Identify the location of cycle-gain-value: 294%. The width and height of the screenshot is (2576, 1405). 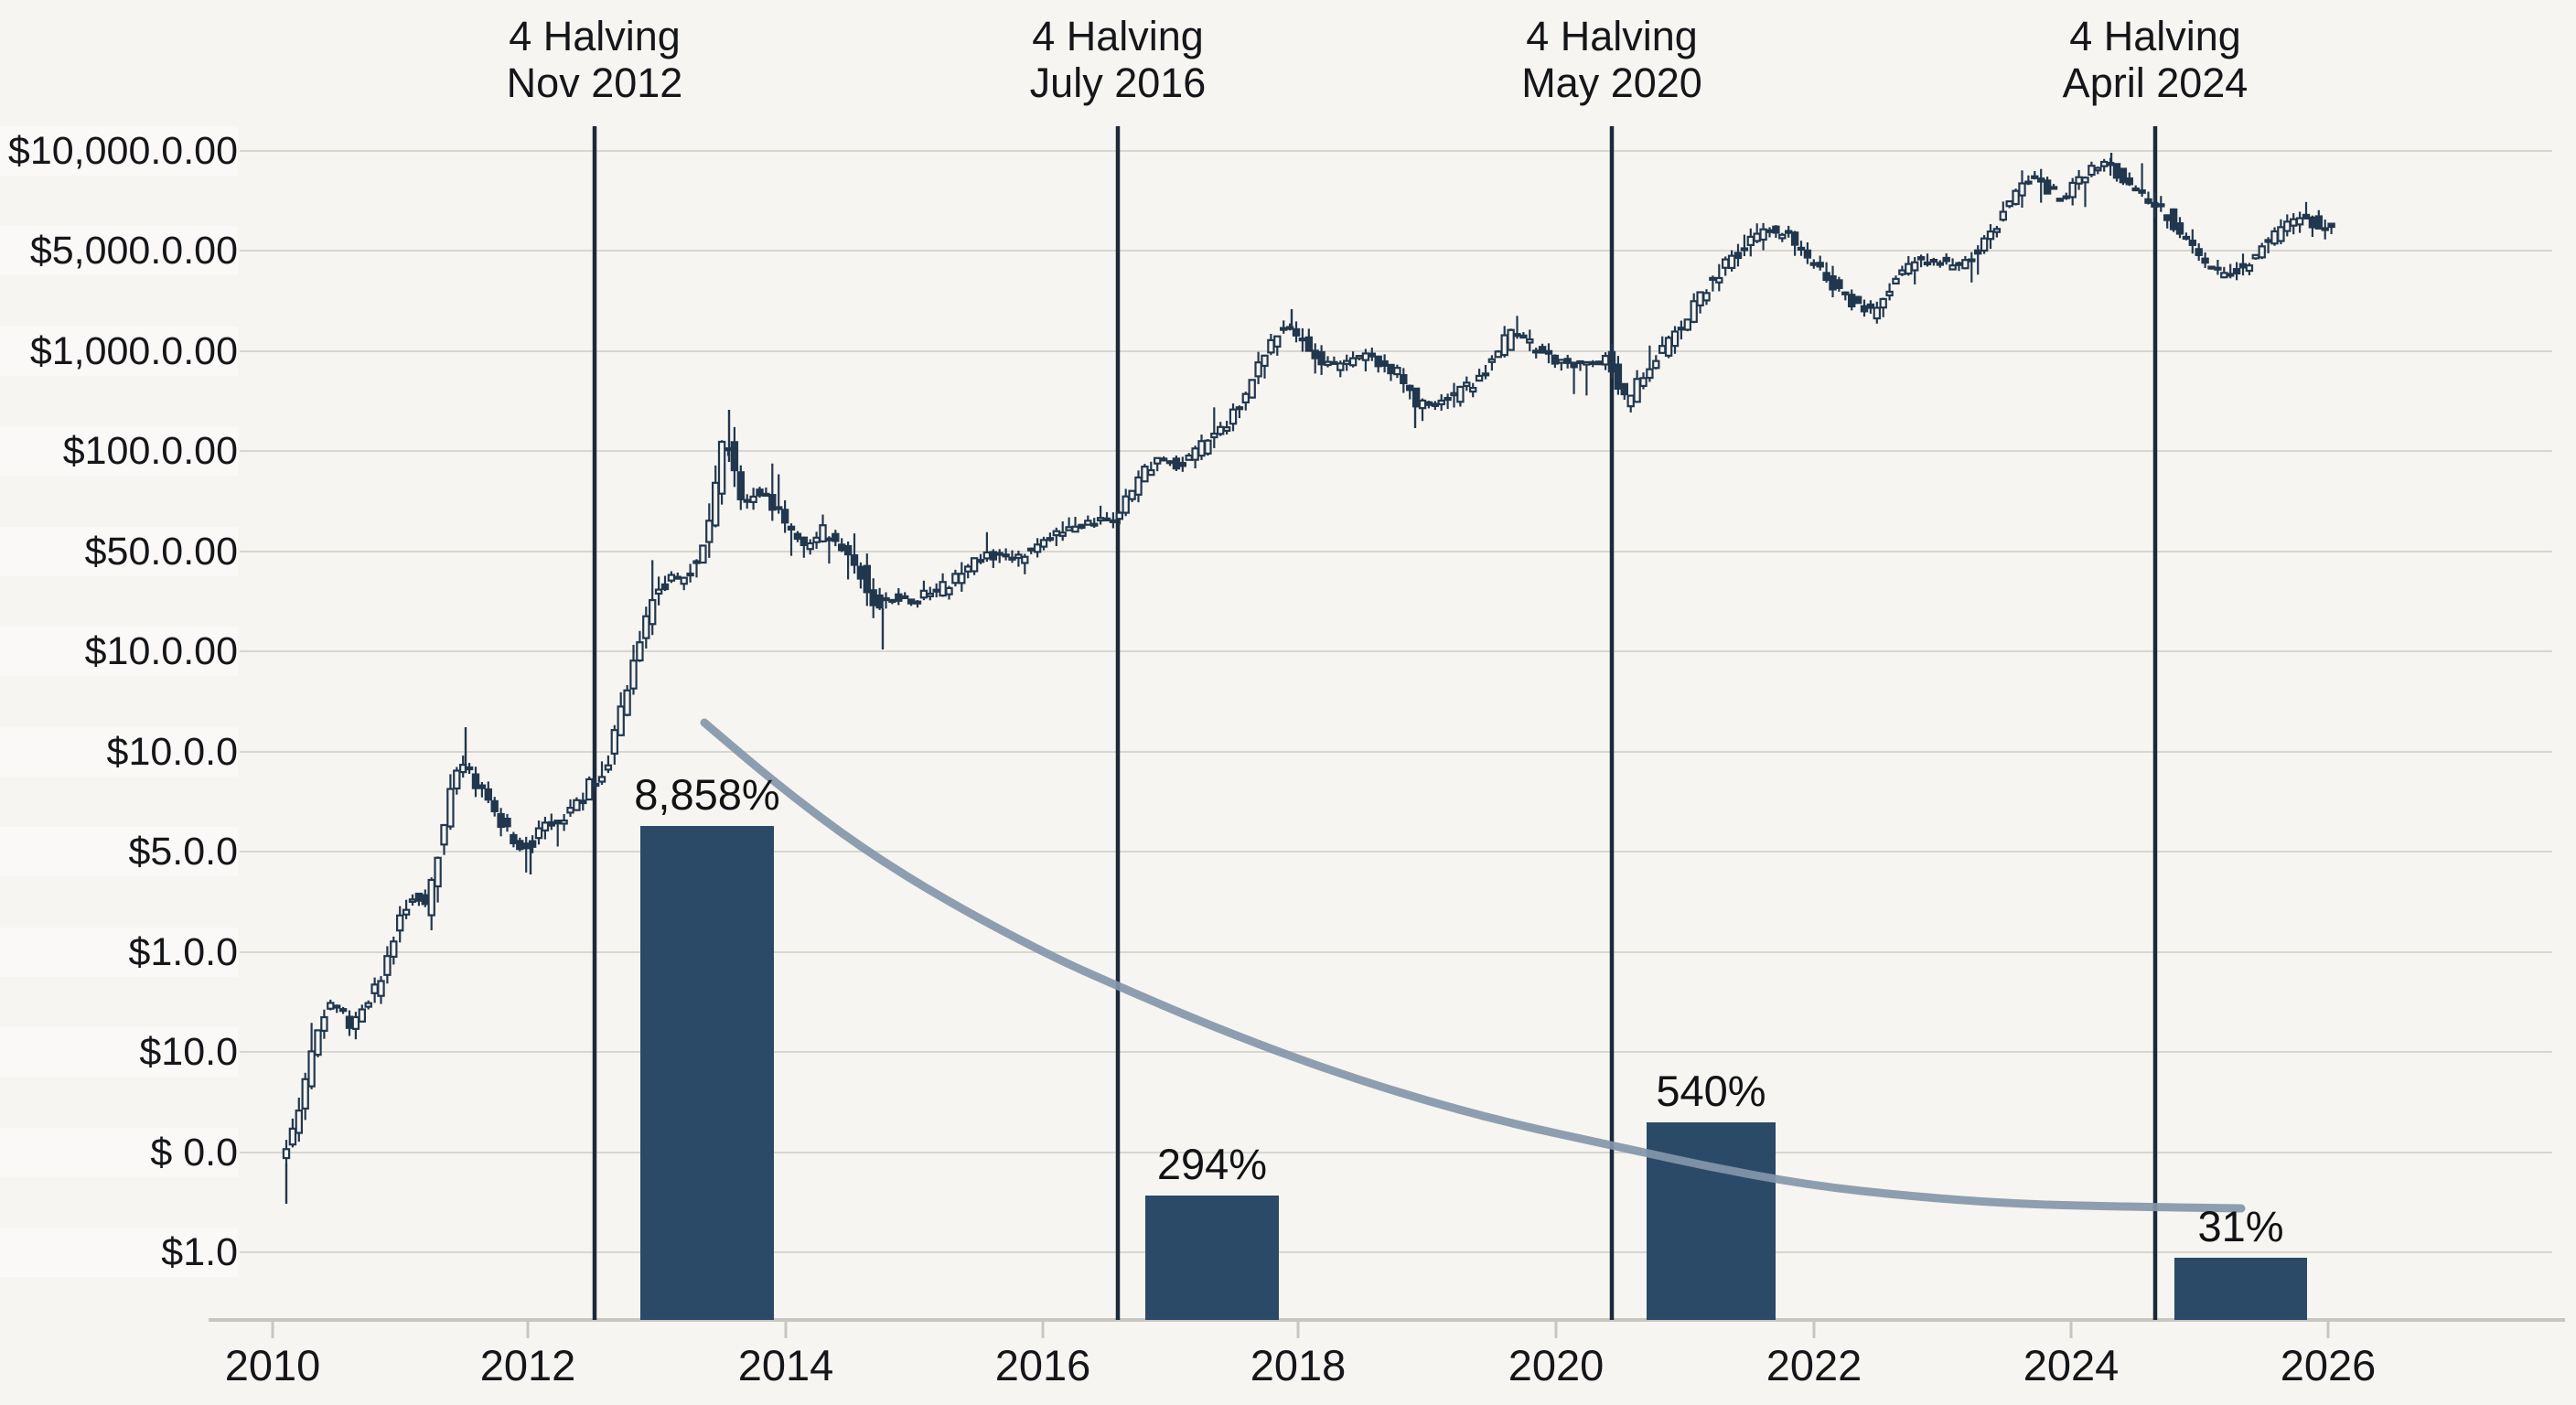
(1212, 1164).